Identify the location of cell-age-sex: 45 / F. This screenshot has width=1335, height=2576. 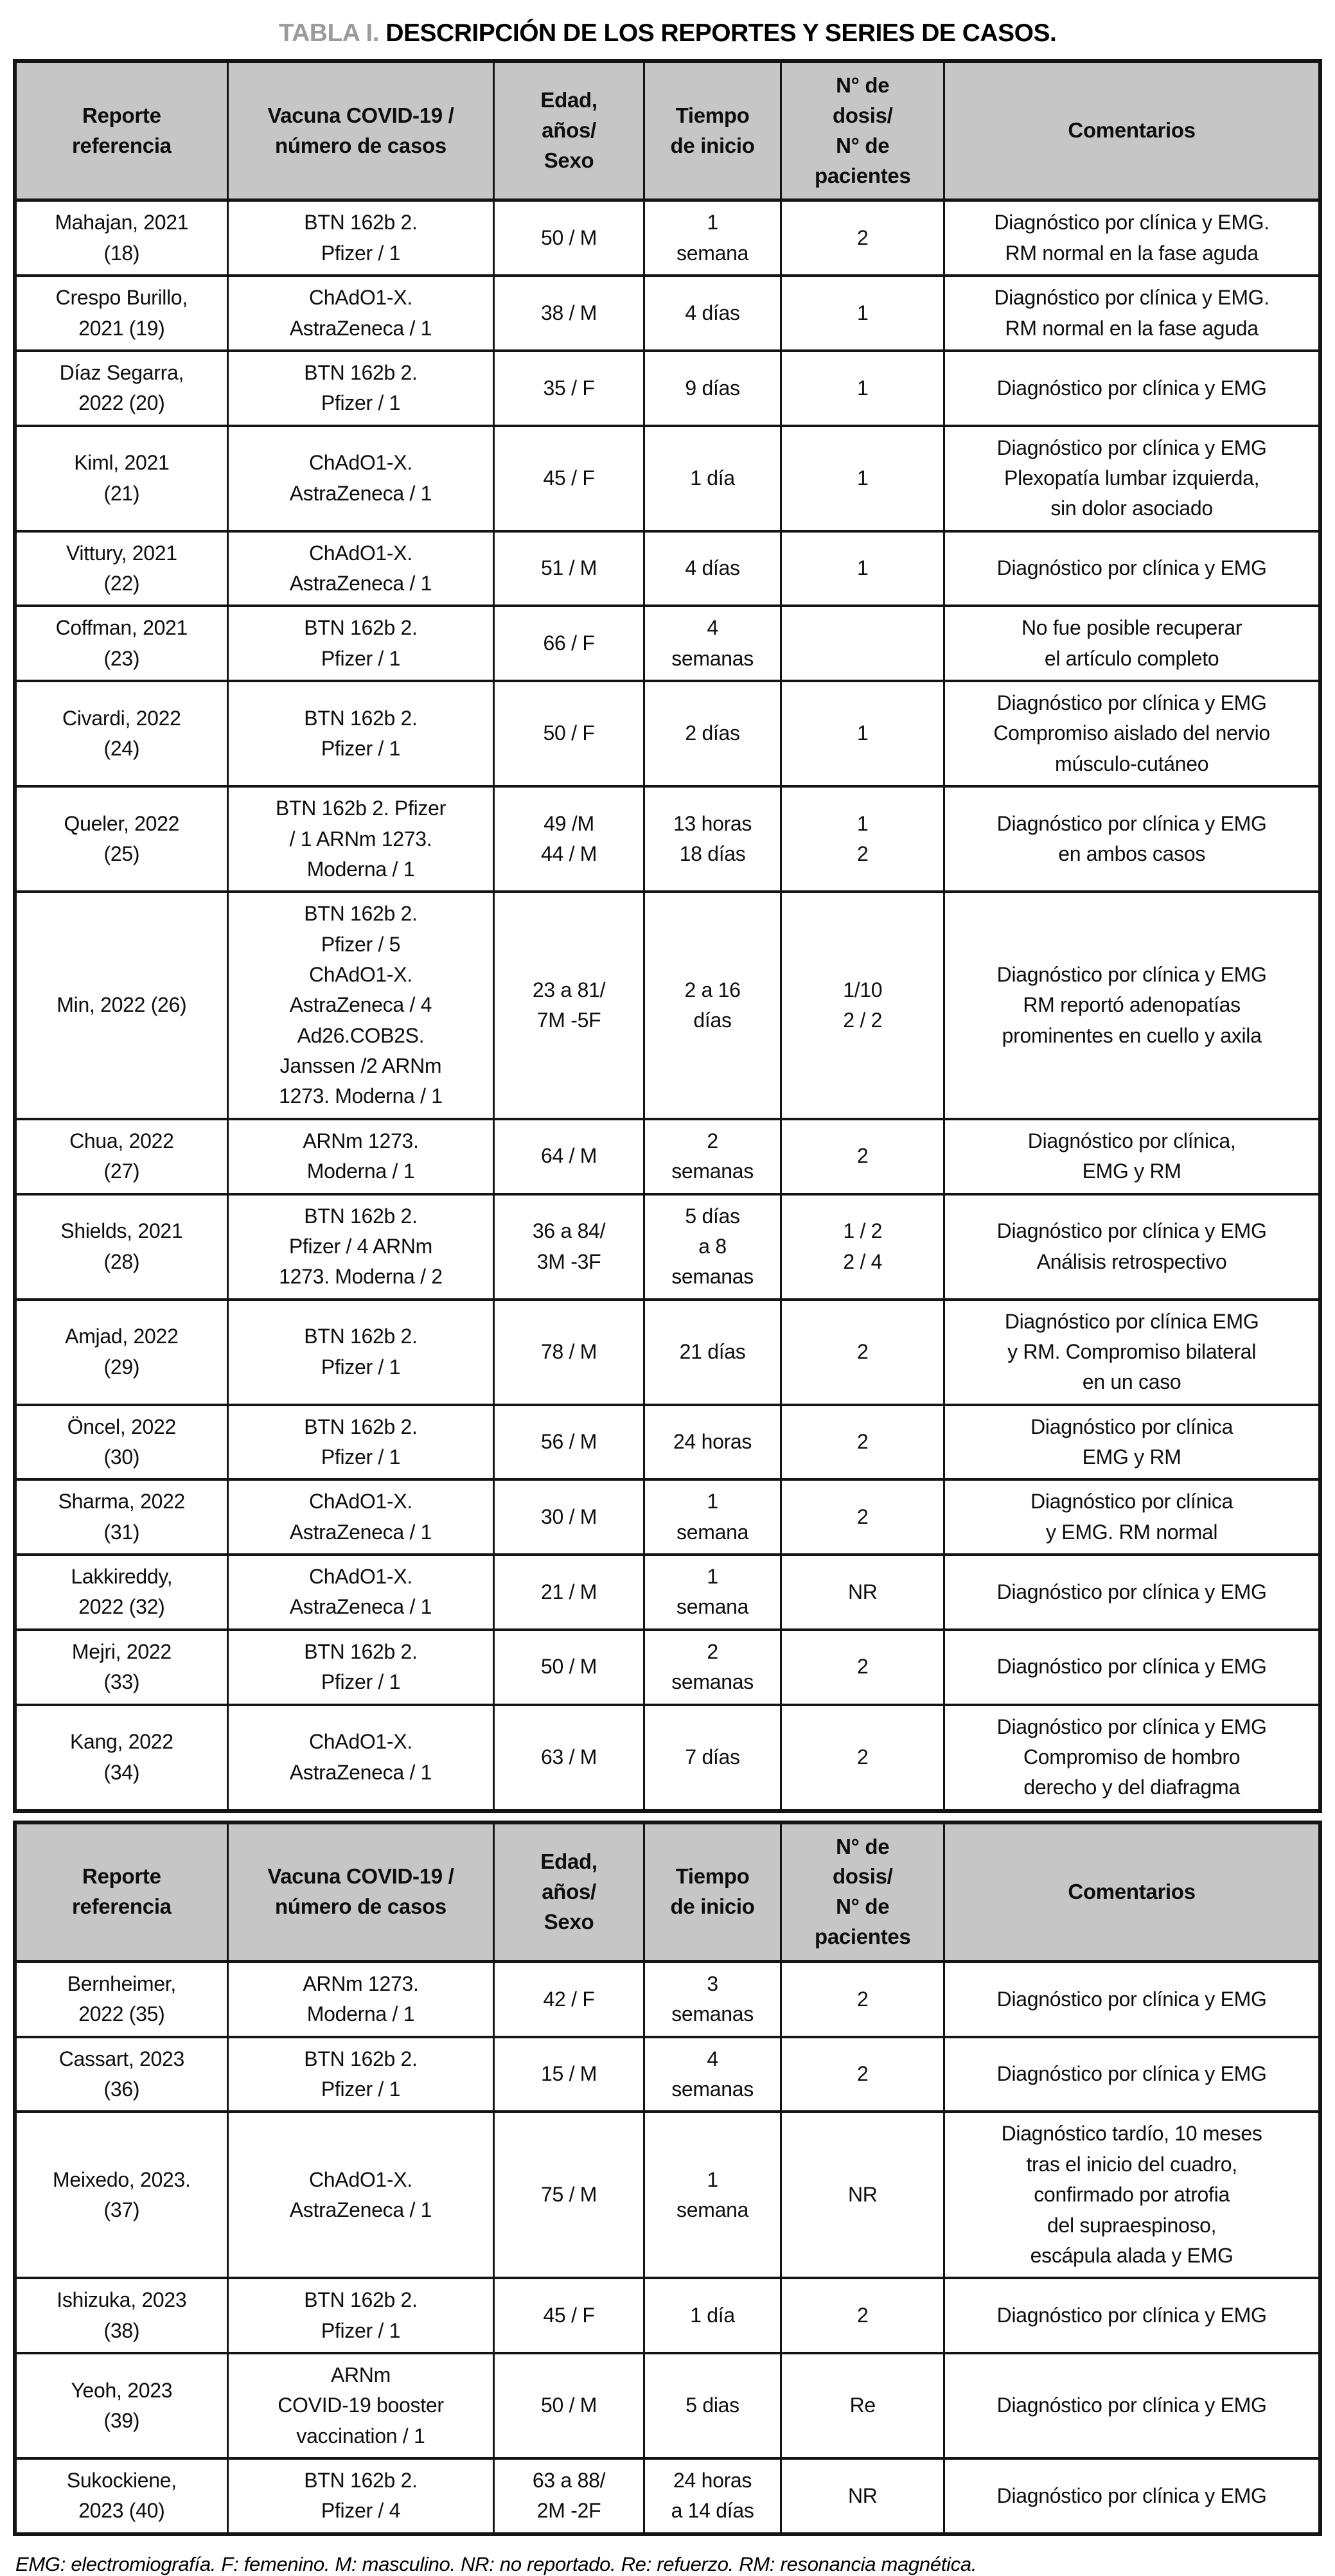
(569, 2315).